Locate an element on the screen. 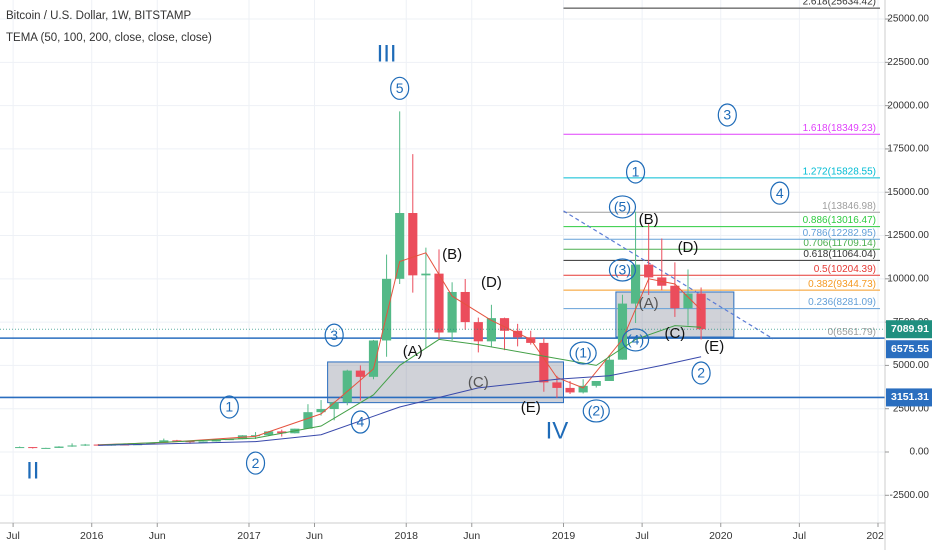 The image size is (932, 550). price-tag: 3151.31 is located at coordinates (910, 397).